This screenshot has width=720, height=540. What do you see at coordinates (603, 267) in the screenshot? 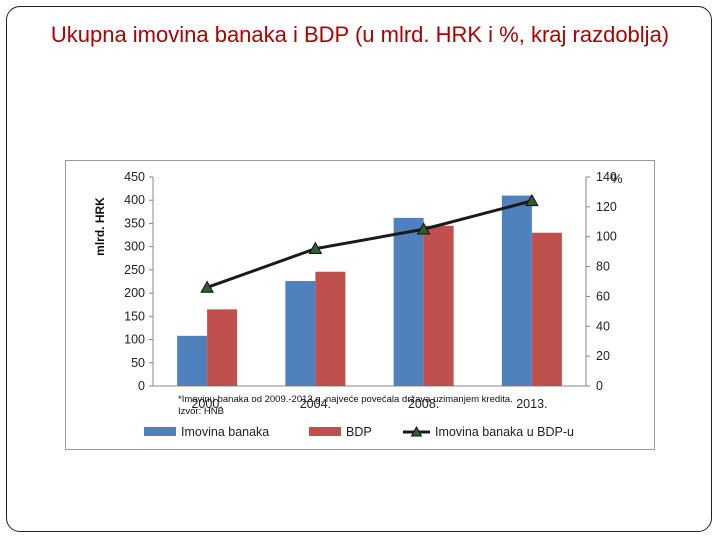
I see `y2-tick-label: 80` at bounding box center [603, 267].